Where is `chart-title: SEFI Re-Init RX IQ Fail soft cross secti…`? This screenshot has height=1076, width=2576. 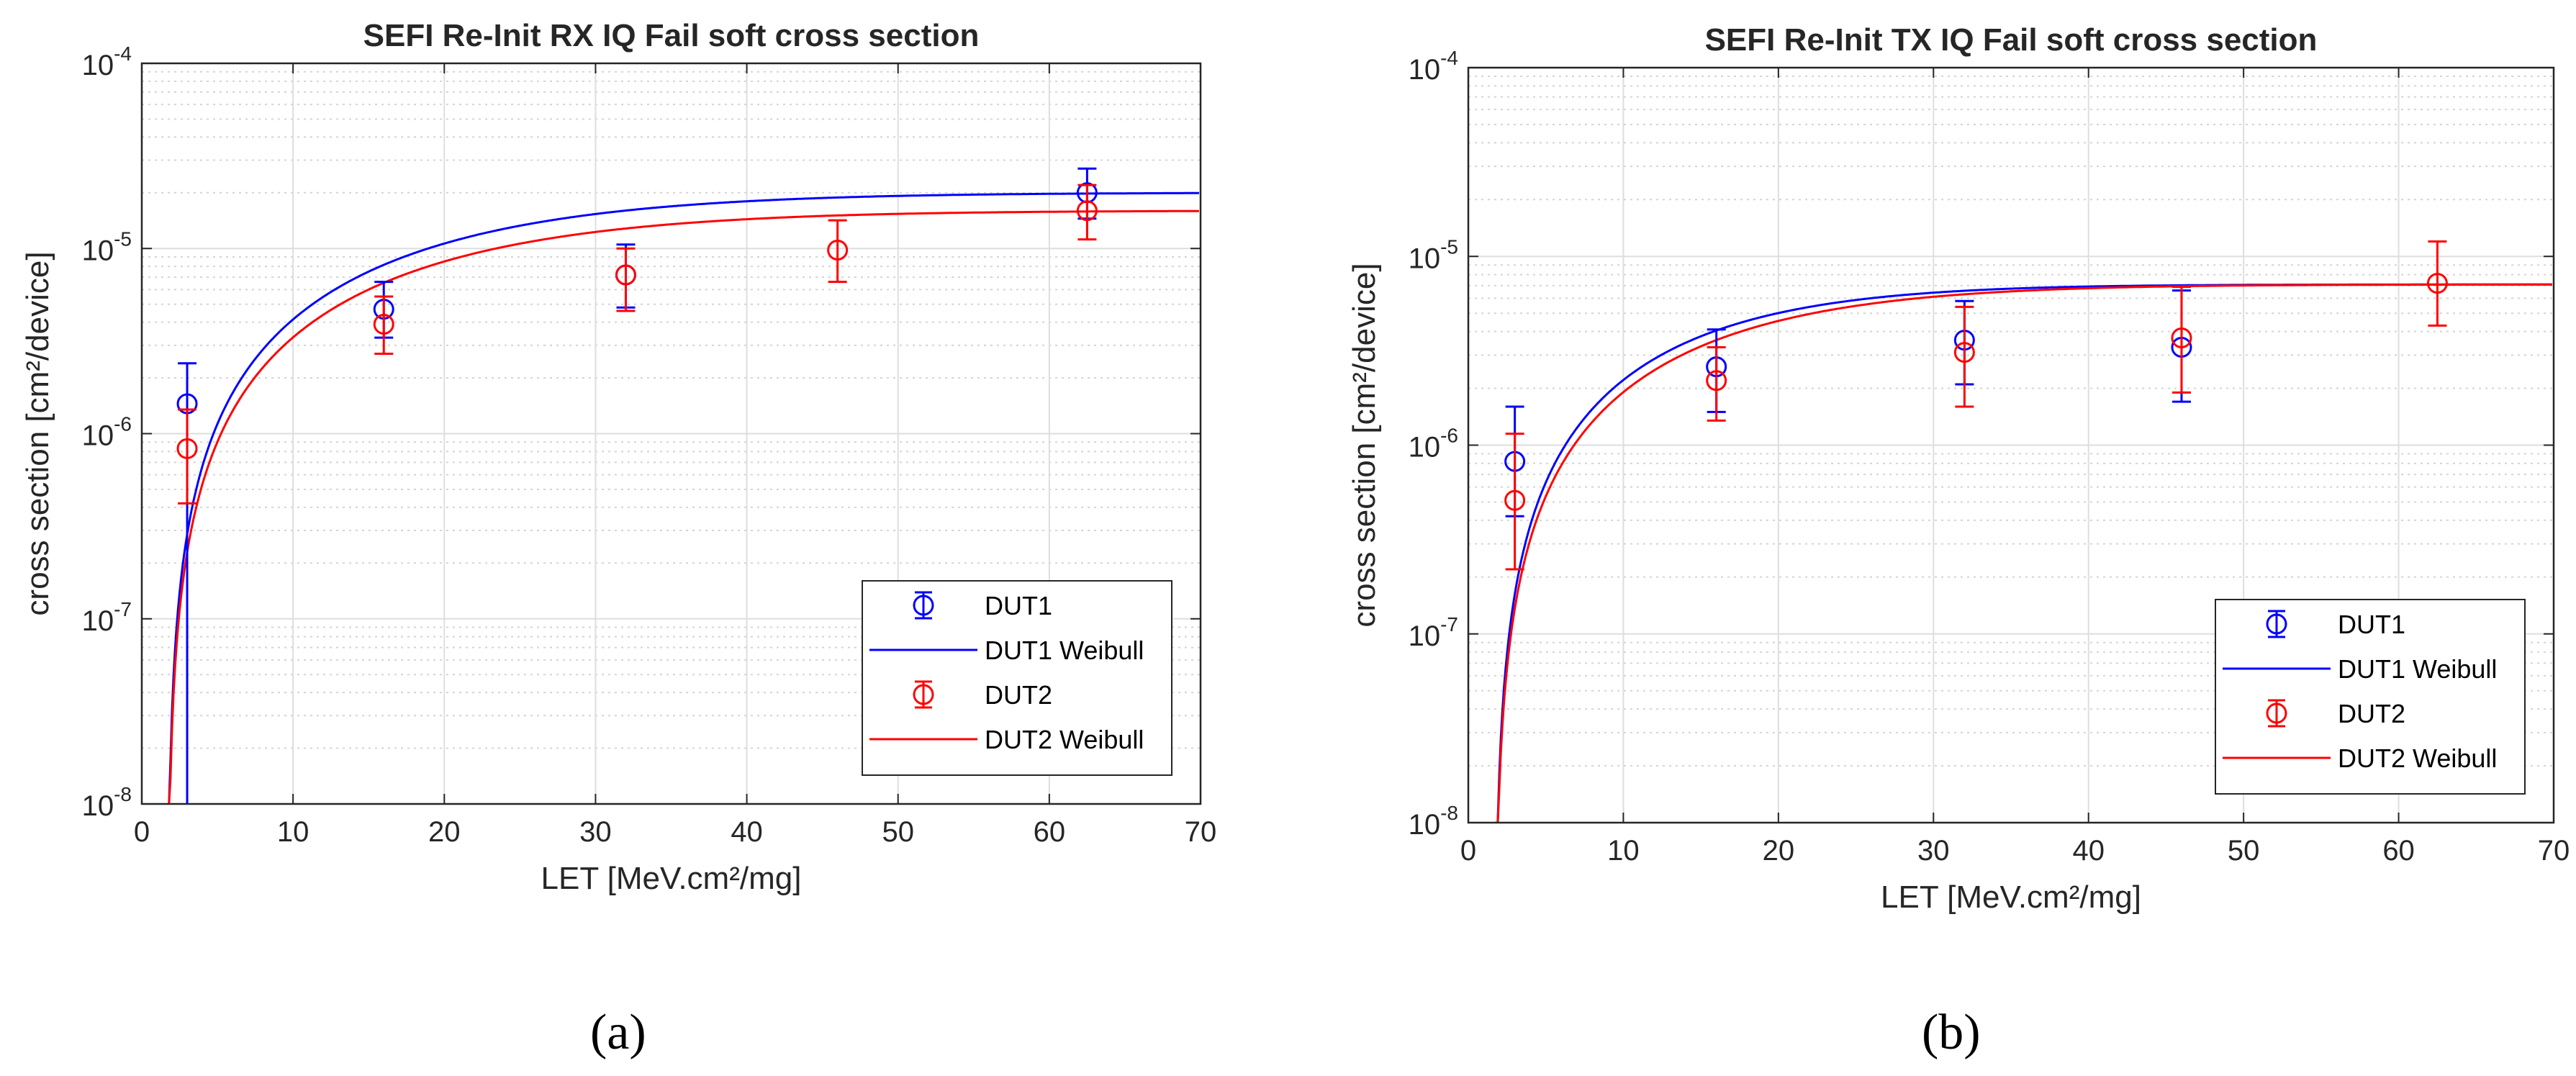
chart-title: SEFI Re-Init RX IQ Fail soft cross secti… is located at coordinates (671, 35).